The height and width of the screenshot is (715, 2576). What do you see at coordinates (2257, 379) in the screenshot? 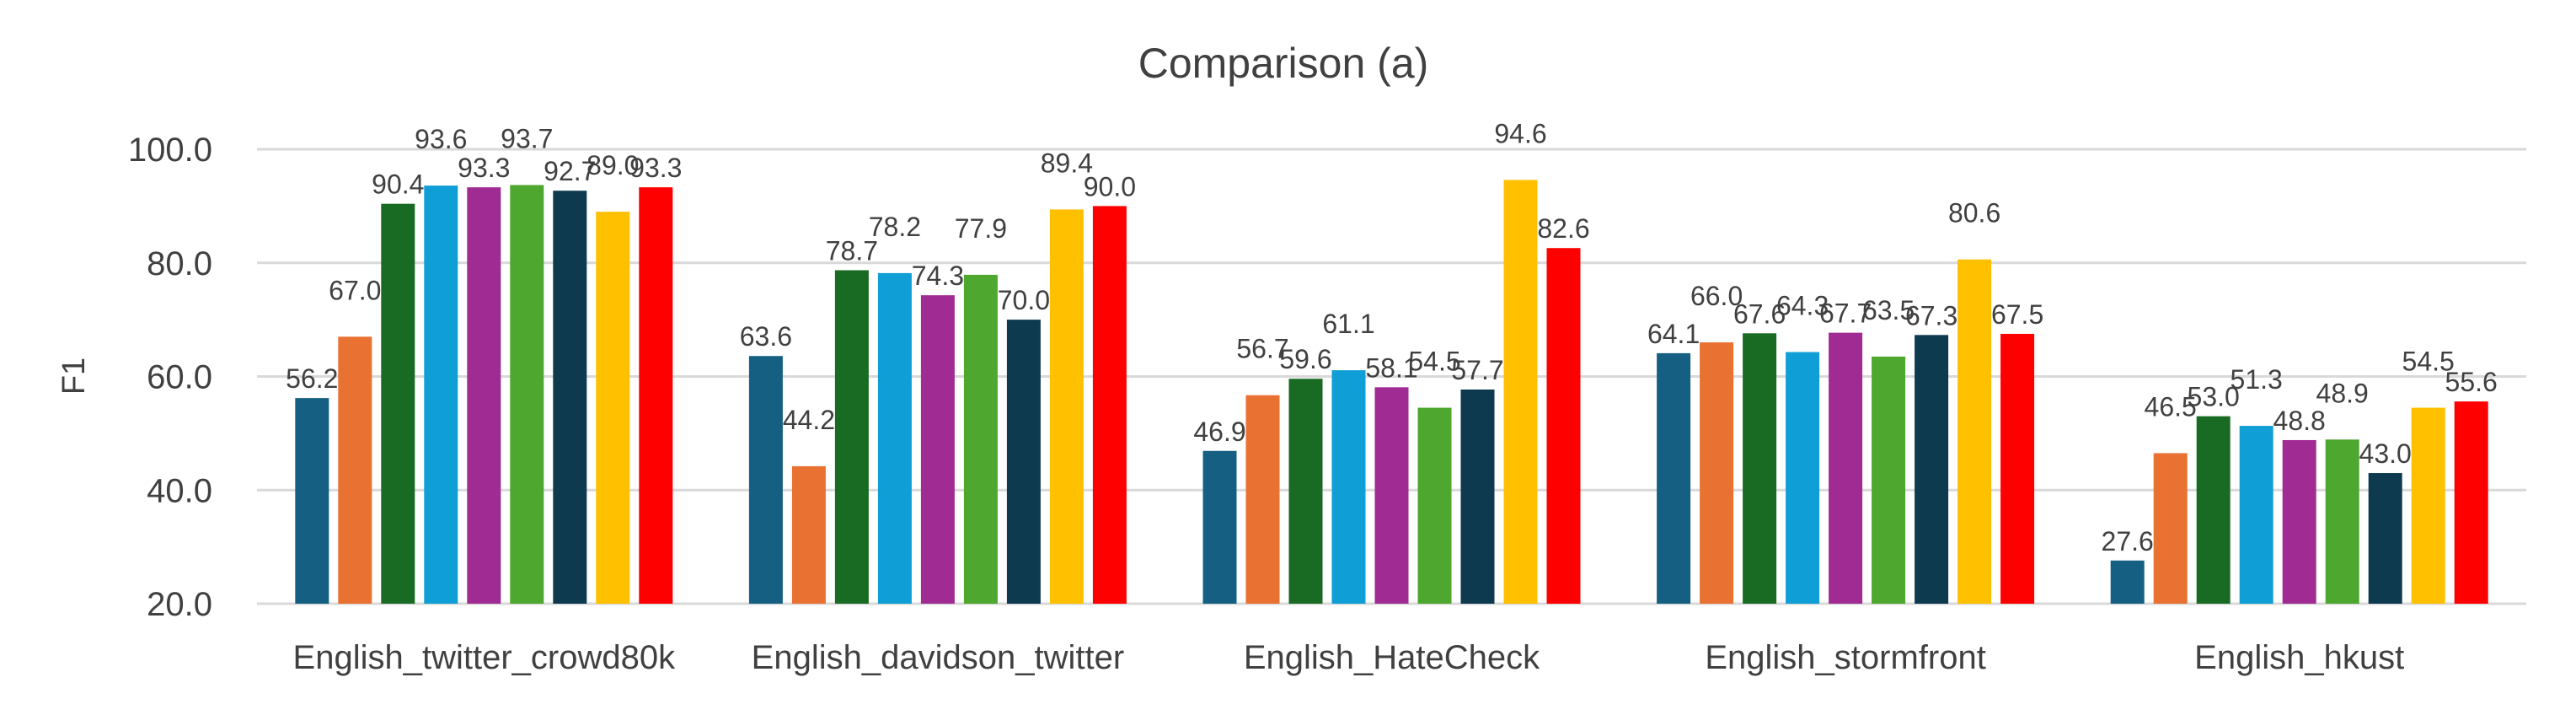
I see `data-label: 51.3` at bounding box center [2257, 379].